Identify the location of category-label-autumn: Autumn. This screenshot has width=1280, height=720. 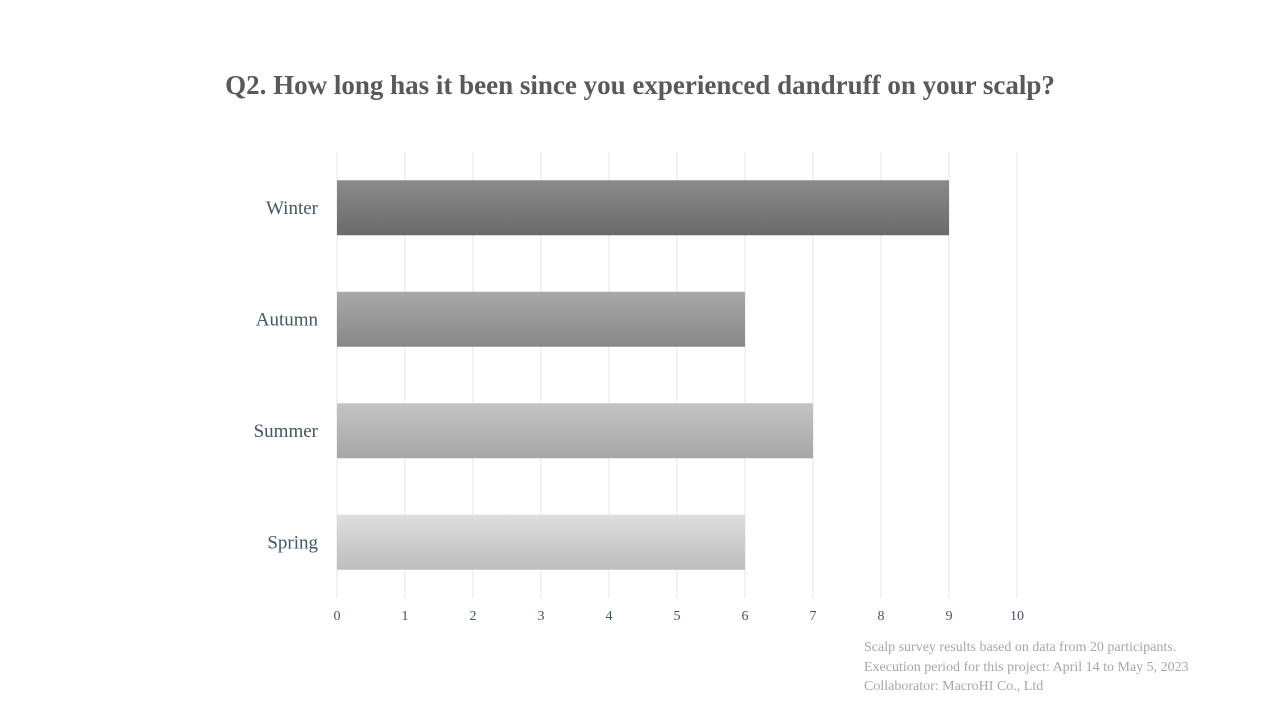
(287, 319).